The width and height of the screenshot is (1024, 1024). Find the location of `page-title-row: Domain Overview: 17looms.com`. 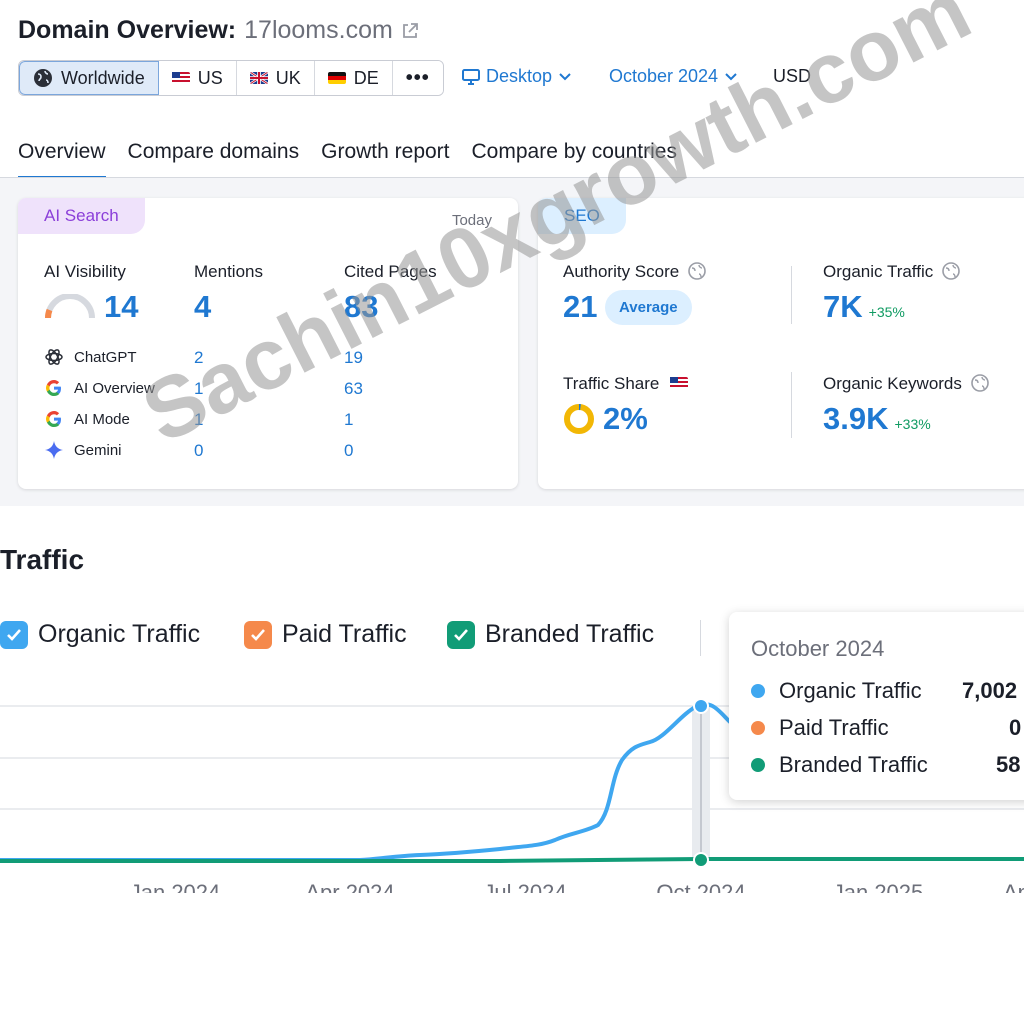

page-title-row: Domain Overview: 17looms.com is located at coordinates (218, 30).